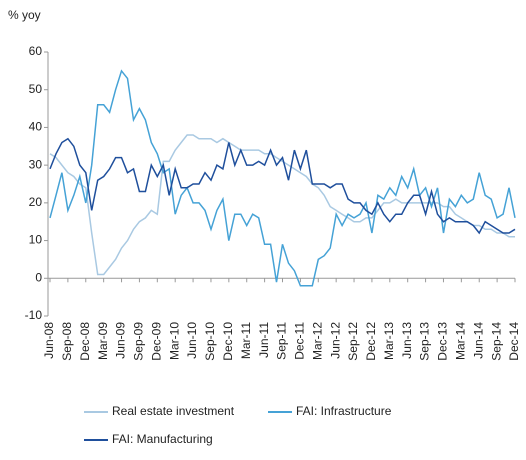 Image resolution: width=526 pixels, height=460 pixels. Describe the element at coordinates (36, 127) in the screenshot. I see `y-tick-label: 40` at that location.